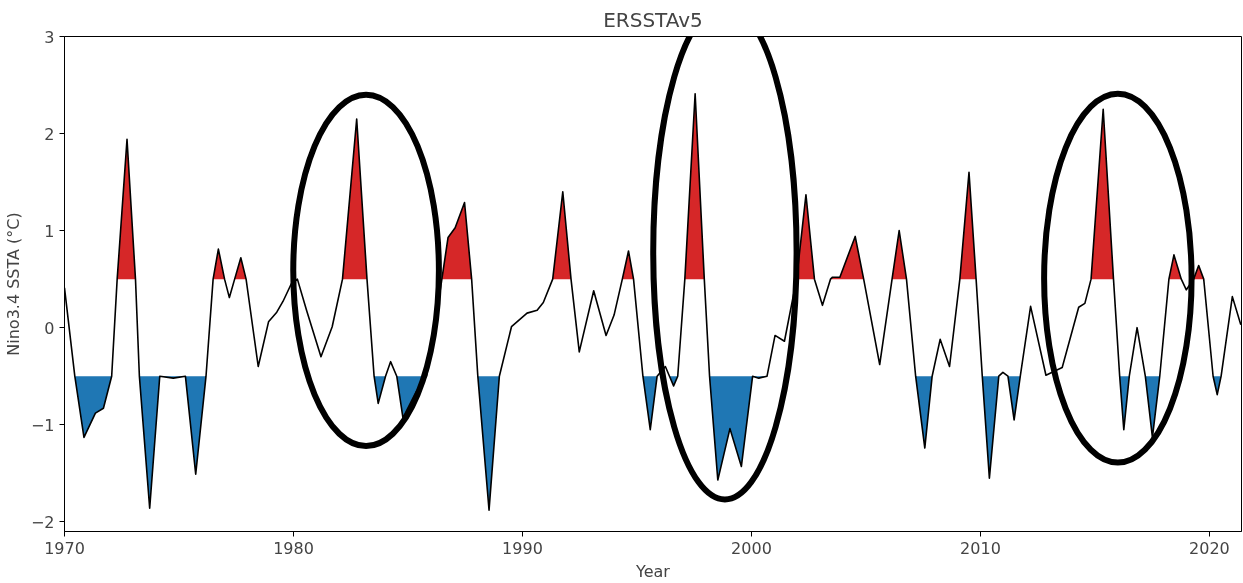 Image resolution: width=1243 pixels, height=583 pixels. What do you see at coordinates (49, 328) in the screenshot?
I see `y-tick-label: 0` at bounding box center [49, 328].